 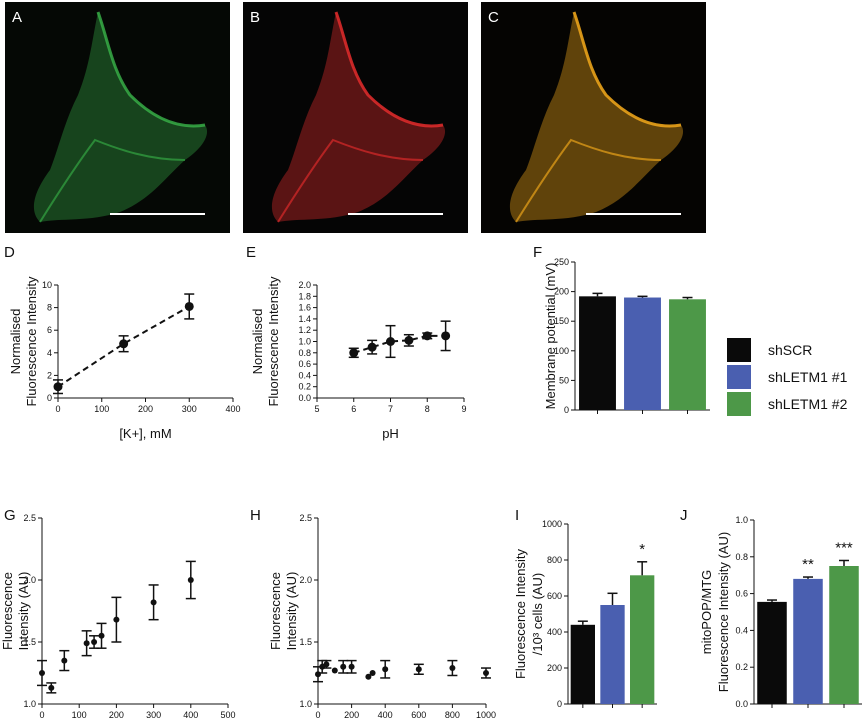 What do you see at coordinates (741, 630) in the screenshot?
I see `y-tick-label-j: 0.4` at bounding box center [741, 630].